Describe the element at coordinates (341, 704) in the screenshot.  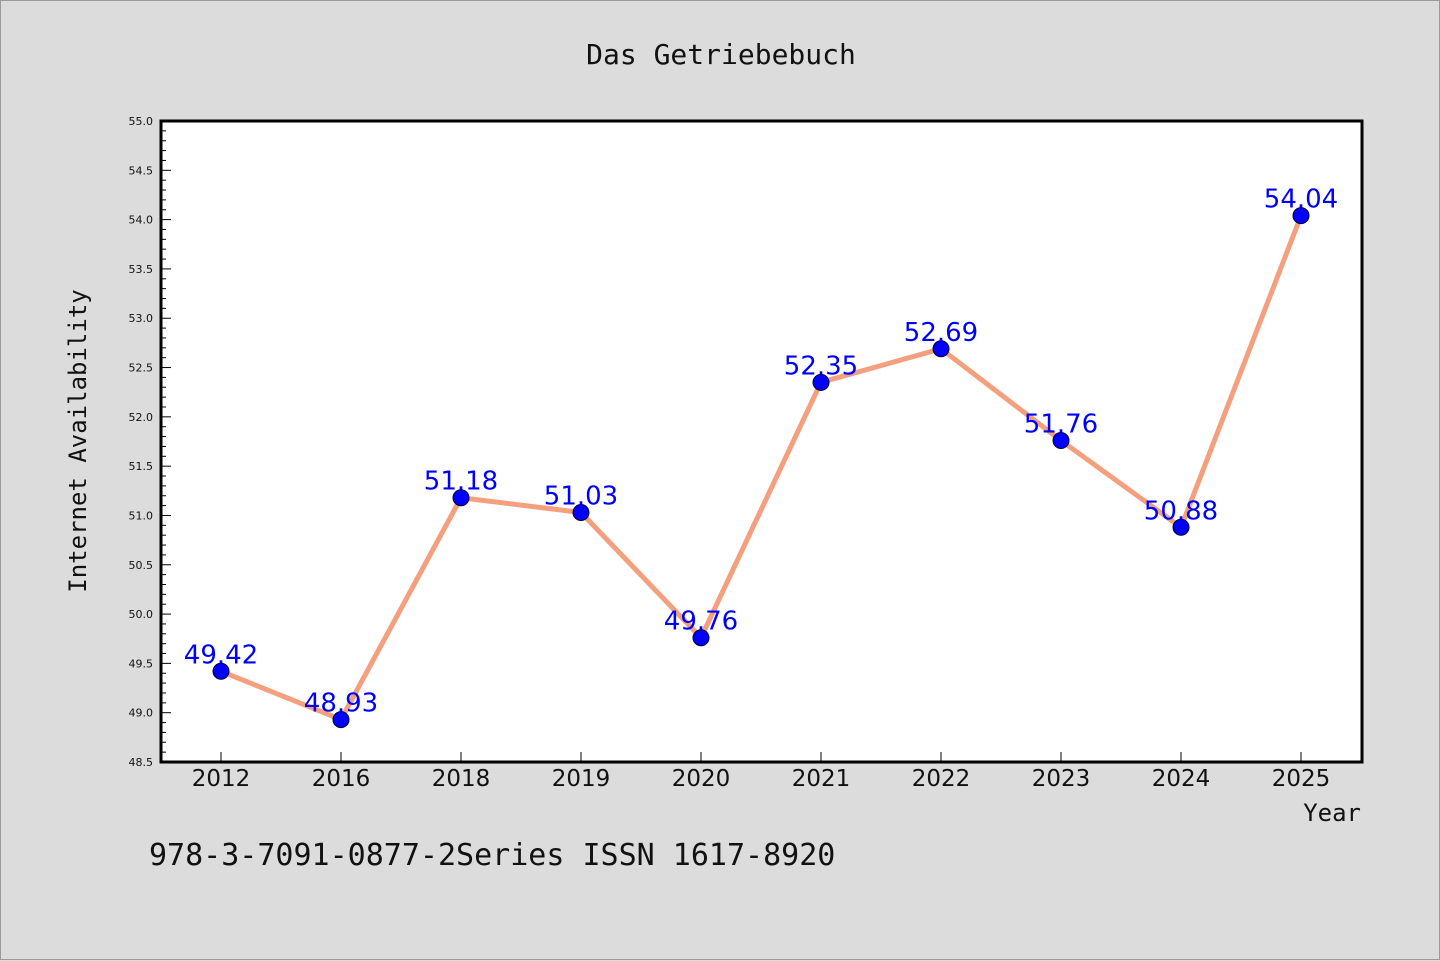
I see `data-label: 48.93` at that location.